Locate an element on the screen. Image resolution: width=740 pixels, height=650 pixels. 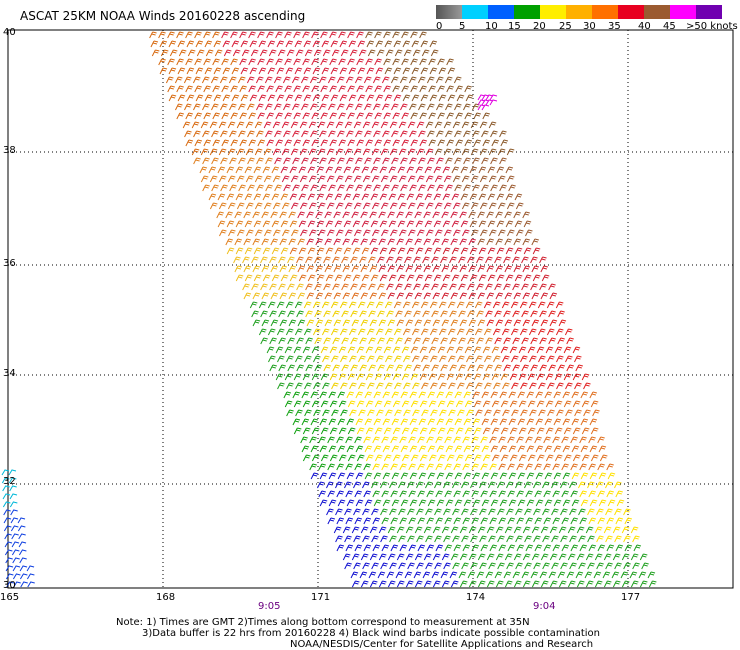
lon-label-171: 171 is located at coordinates (321, 597).